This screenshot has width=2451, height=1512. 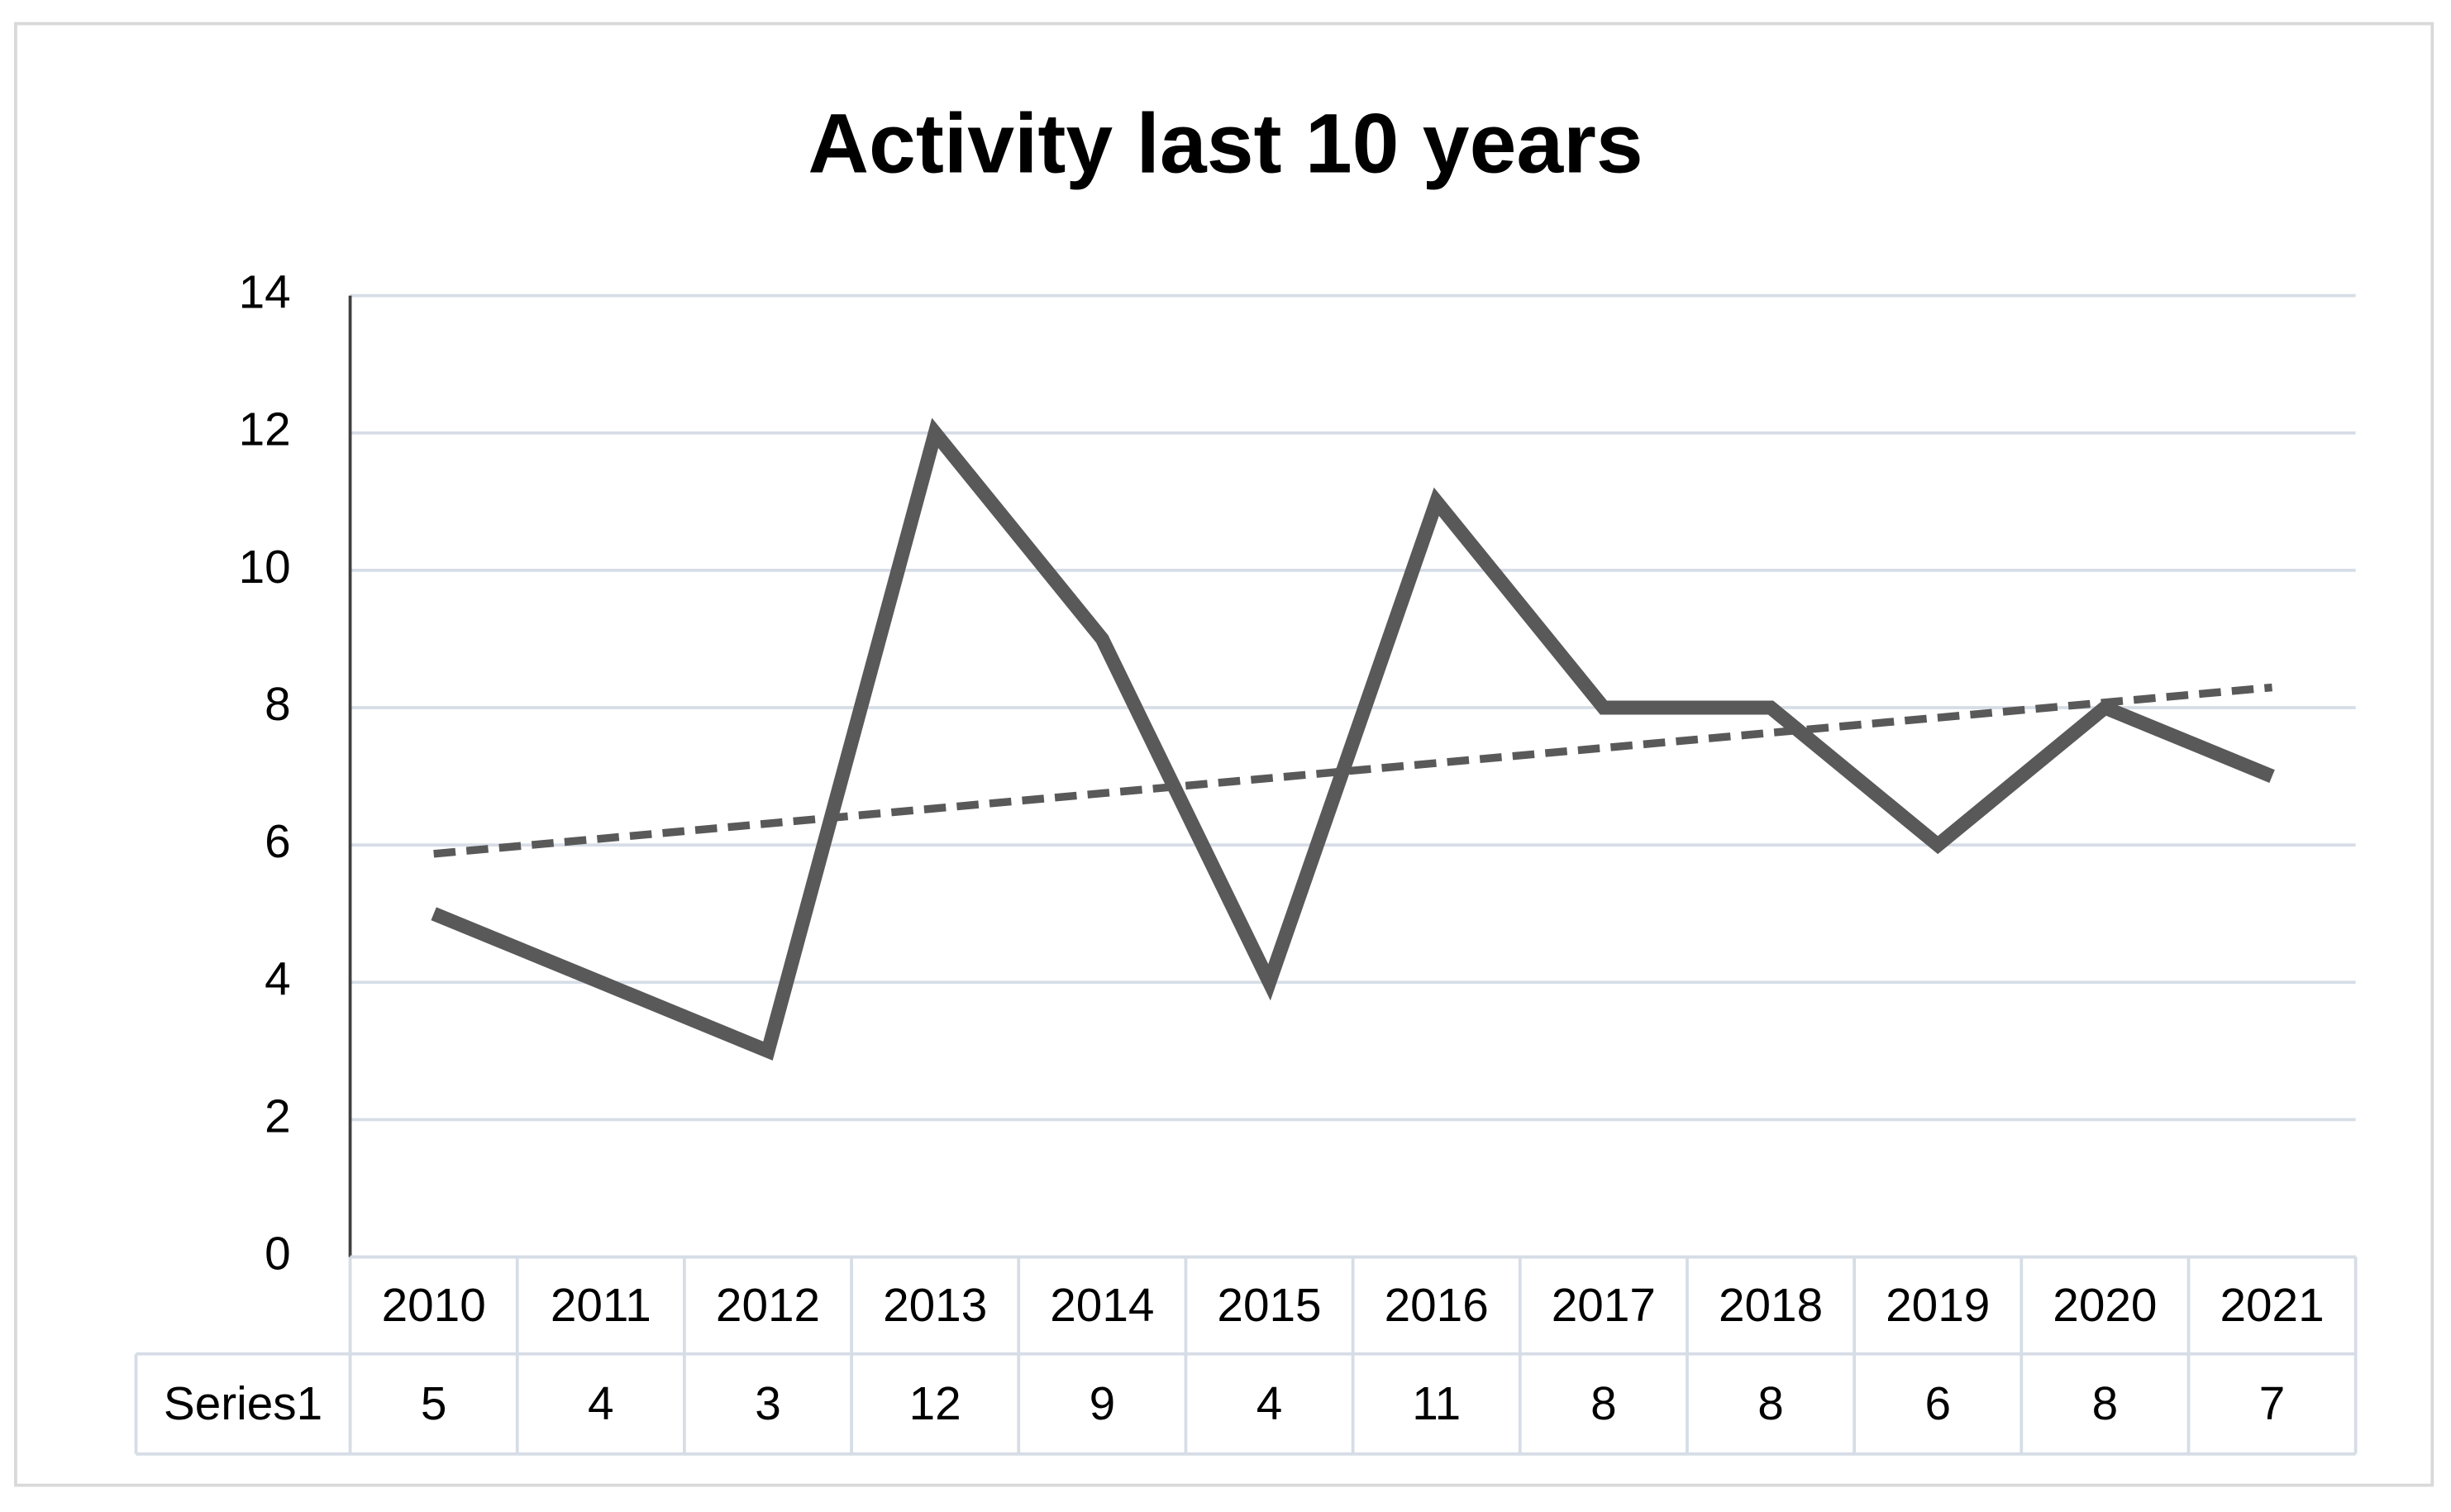 What do you see at coordinates (1225, 144) in the screenshot?
I see `chart-title: Activity last 10 years` at bounding box center [1225, 144].